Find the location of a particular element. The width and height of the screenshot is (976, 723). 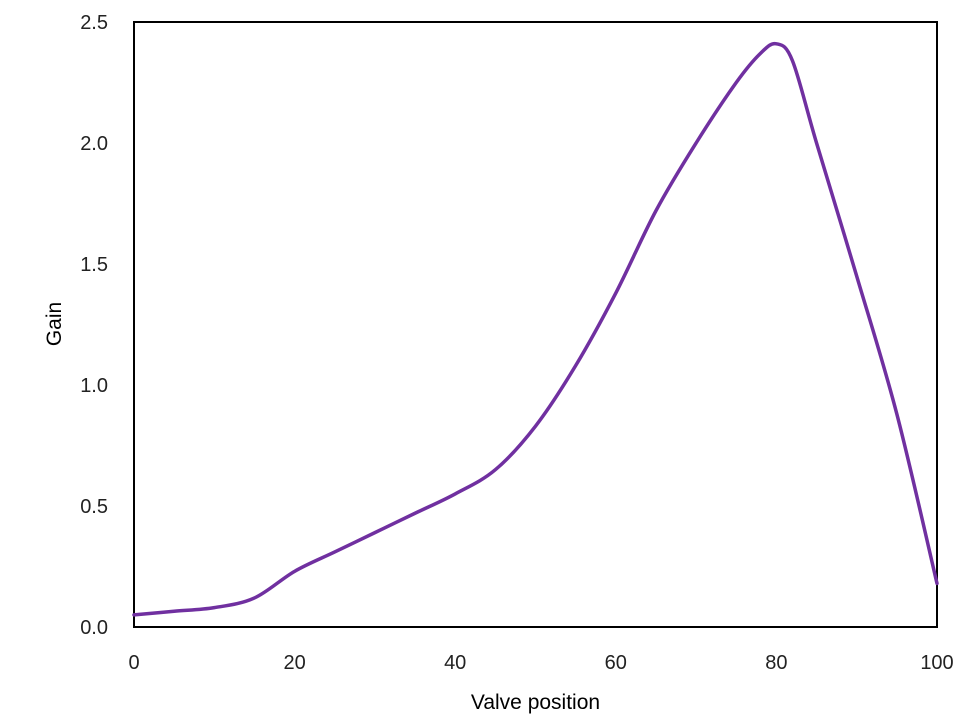

y-tick-label: 1.0 is located at coordinates (94, 386).